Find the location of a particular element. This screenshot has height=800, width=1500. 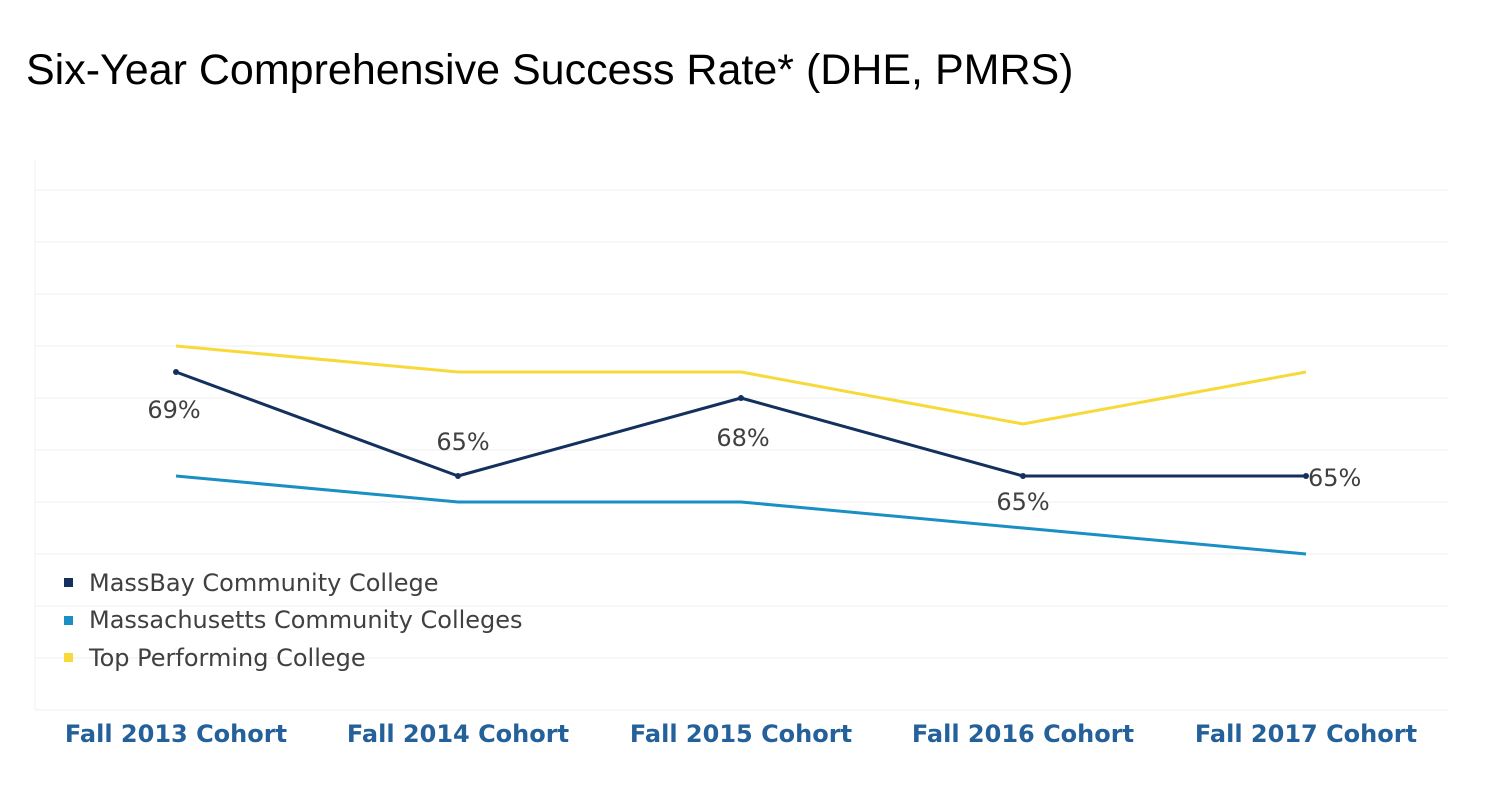

data-label: 69% is located at coordinates (173, 410).